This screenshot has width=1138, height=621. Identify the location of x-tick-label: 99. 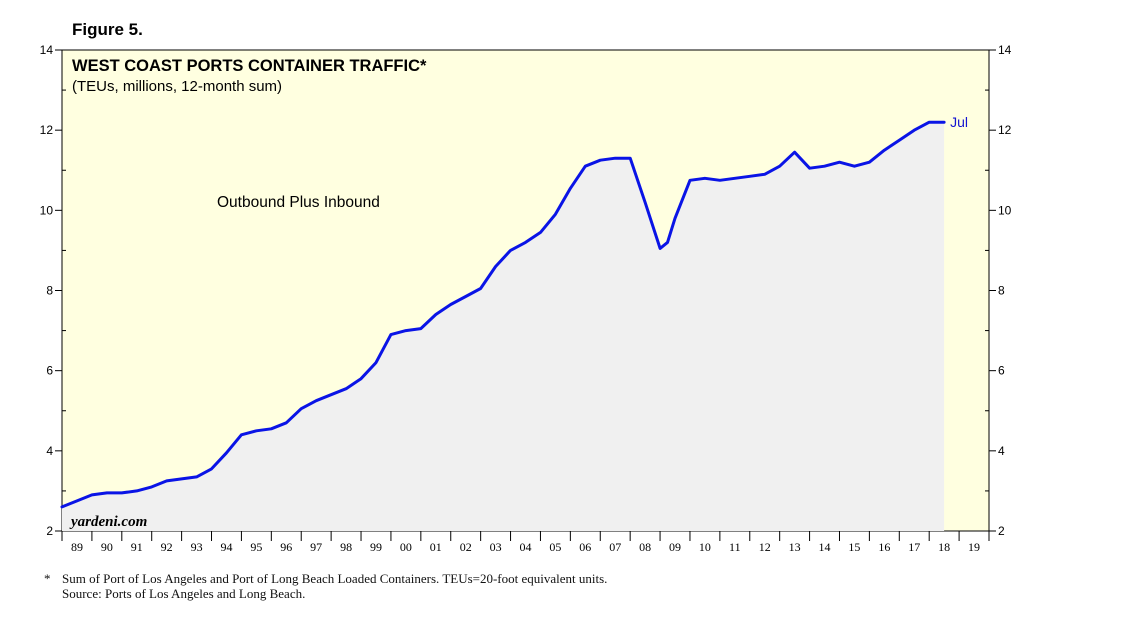
(376, 547).